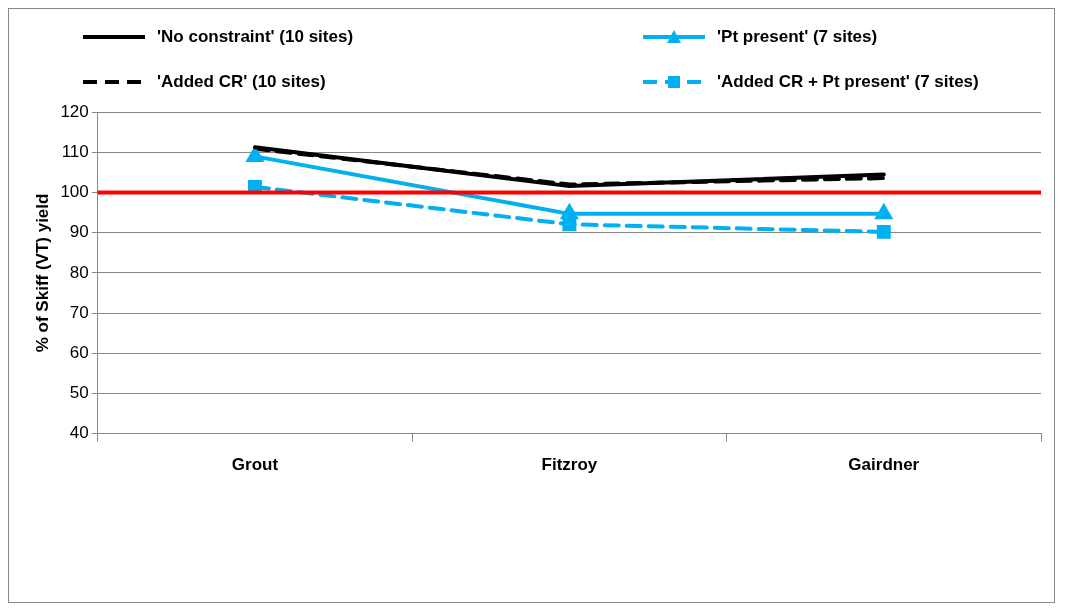 This screenshot has height=615, width=1067. What do you see at coordinates (79, 272) in the screenshot?
I see `y-tick-label: 80` at bounding box center [79, 272].